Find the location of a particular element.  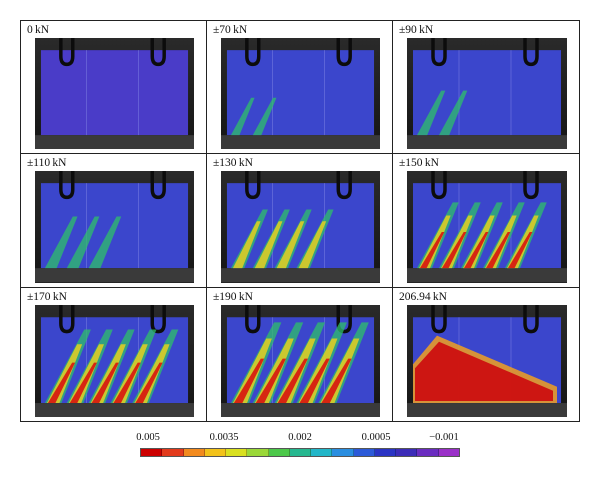

load-label: ±110 kN is located at coordinates (47, 163).